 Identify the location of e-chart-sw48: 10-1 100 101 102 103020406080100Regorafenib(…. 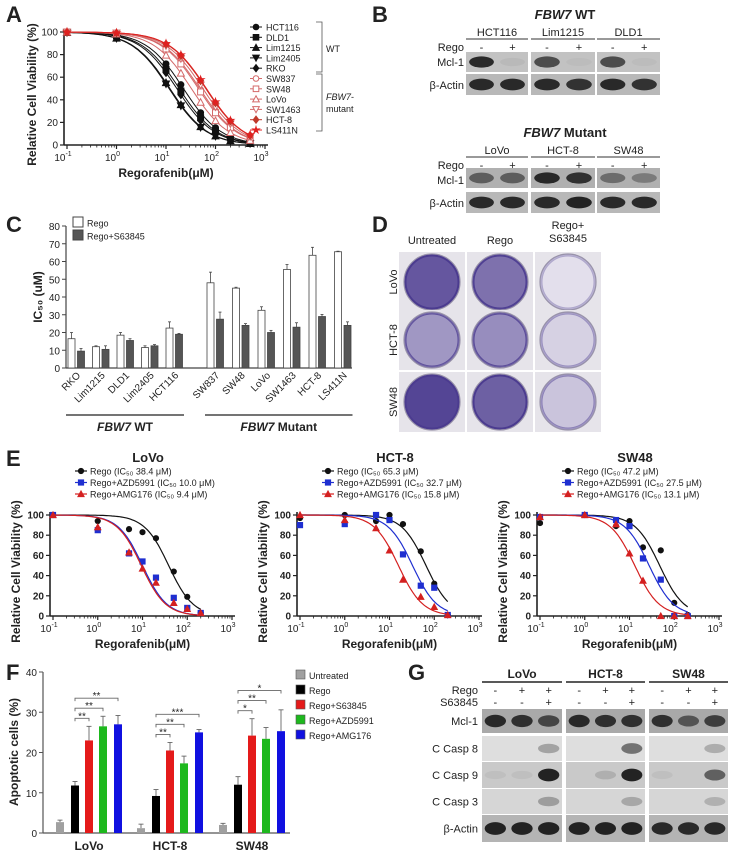
(609, 550).